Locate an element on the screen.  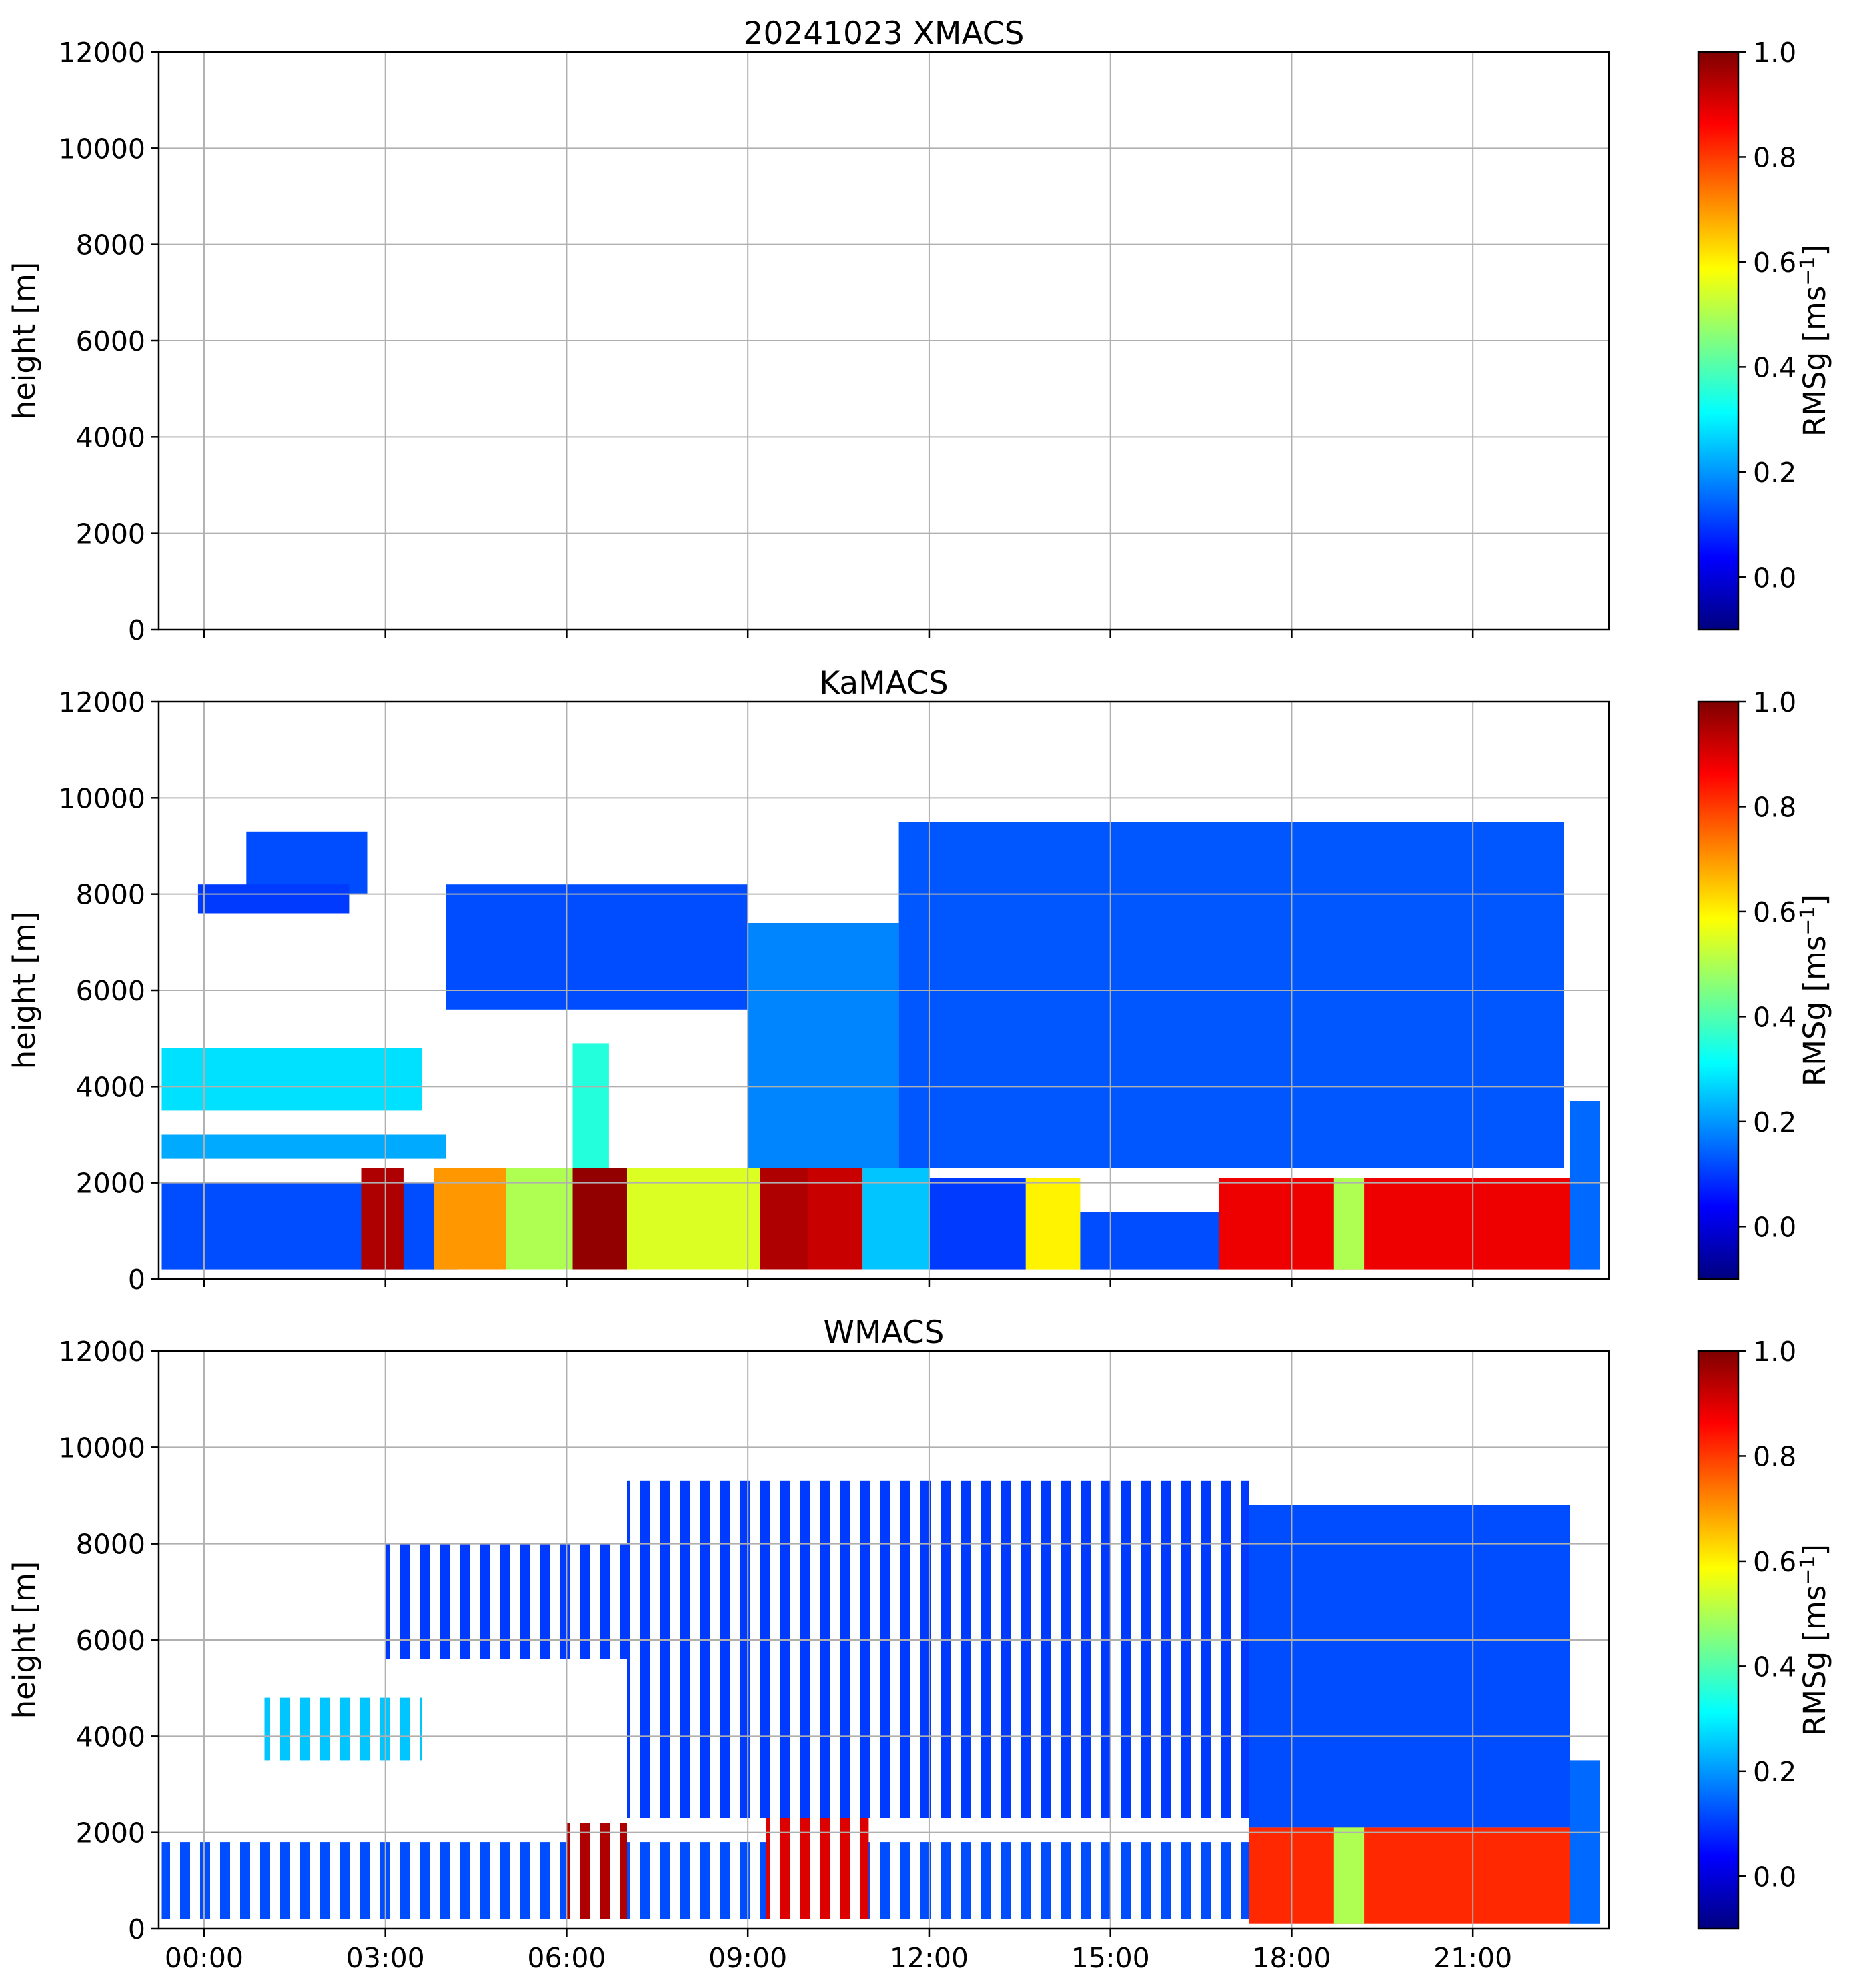
panel-title: 20241023 XMACS is located at coordinates (884, 33).